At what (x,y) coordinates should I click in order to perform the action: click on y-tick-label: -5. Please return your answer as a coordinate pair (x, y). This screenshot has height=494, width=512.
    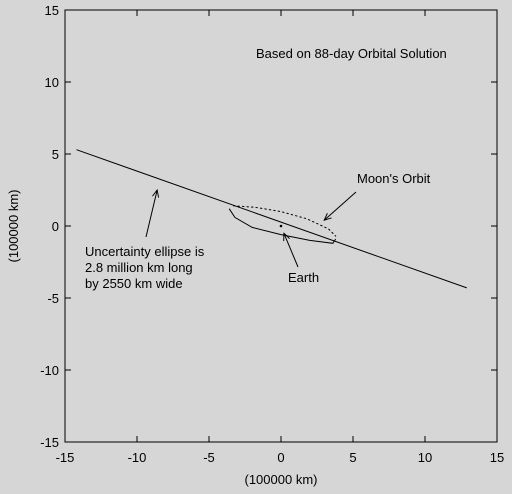
    Looking at the image, I should click on (53, 298).